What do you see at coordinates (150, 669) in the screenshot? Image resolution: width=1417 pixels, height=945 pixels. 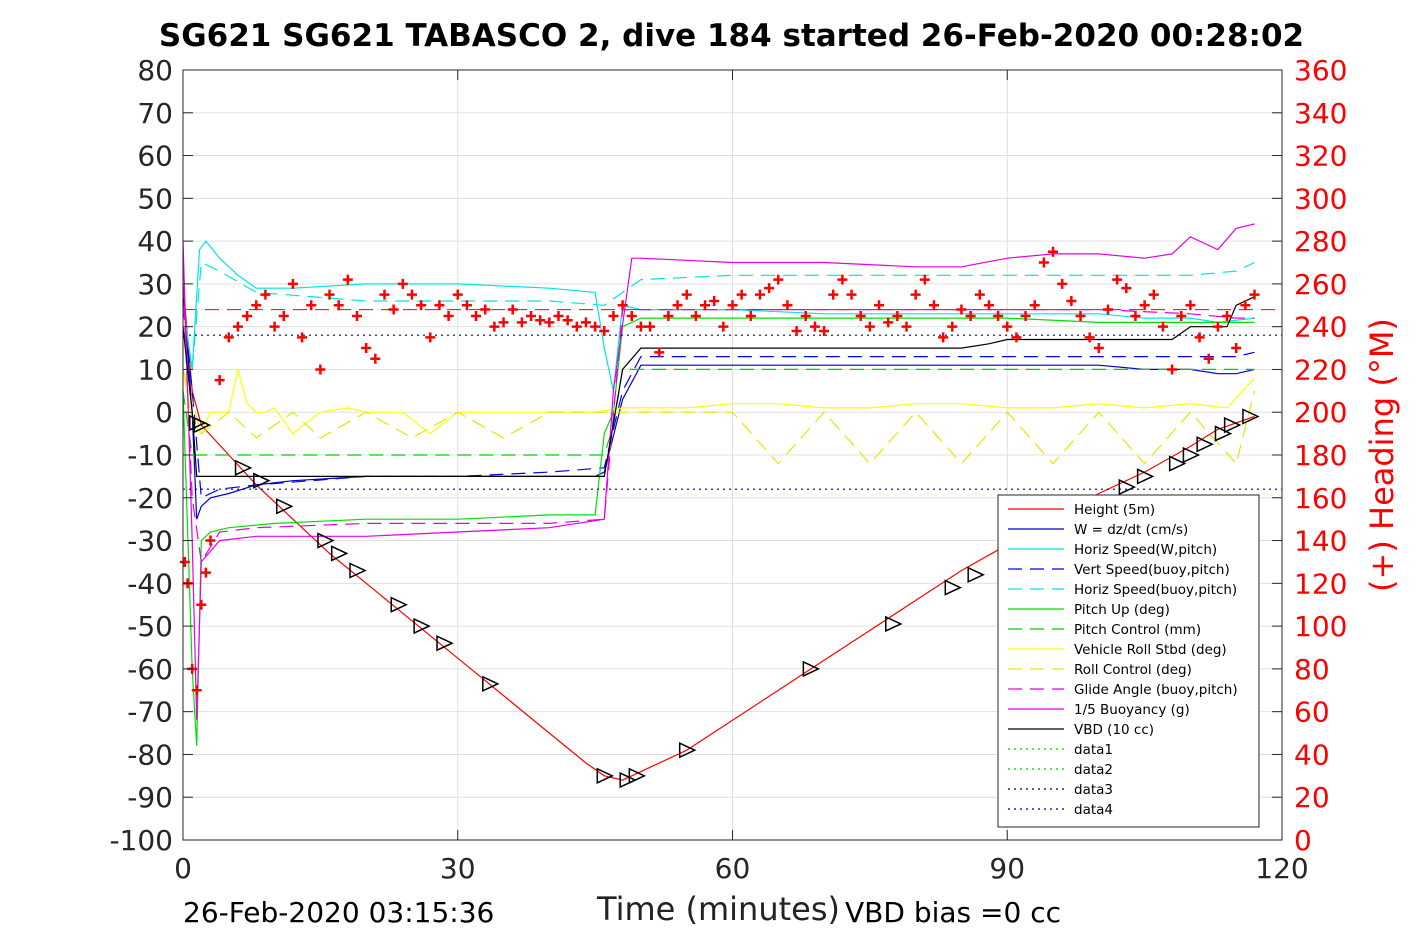 I see `y-tick-label: -60` at bounding box center [150, 669].